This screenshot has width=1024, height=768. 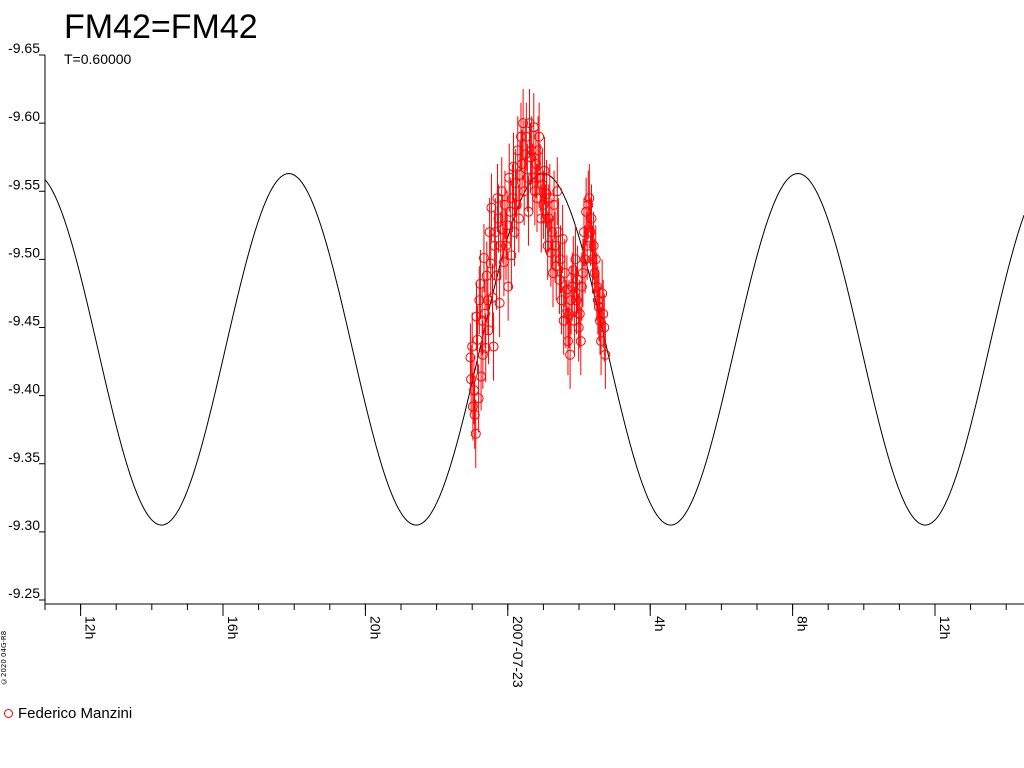 I want to click on x-tick-label: 4h, so click(x=660, y=624).